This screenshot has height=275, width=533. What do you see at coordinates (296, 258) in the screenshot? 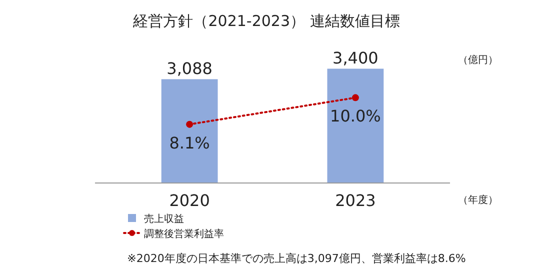
I see `text: ※2020年度の日本基準での売上高は3,097億円、営業利益率は8.6%` at bounding box center [296, 258].